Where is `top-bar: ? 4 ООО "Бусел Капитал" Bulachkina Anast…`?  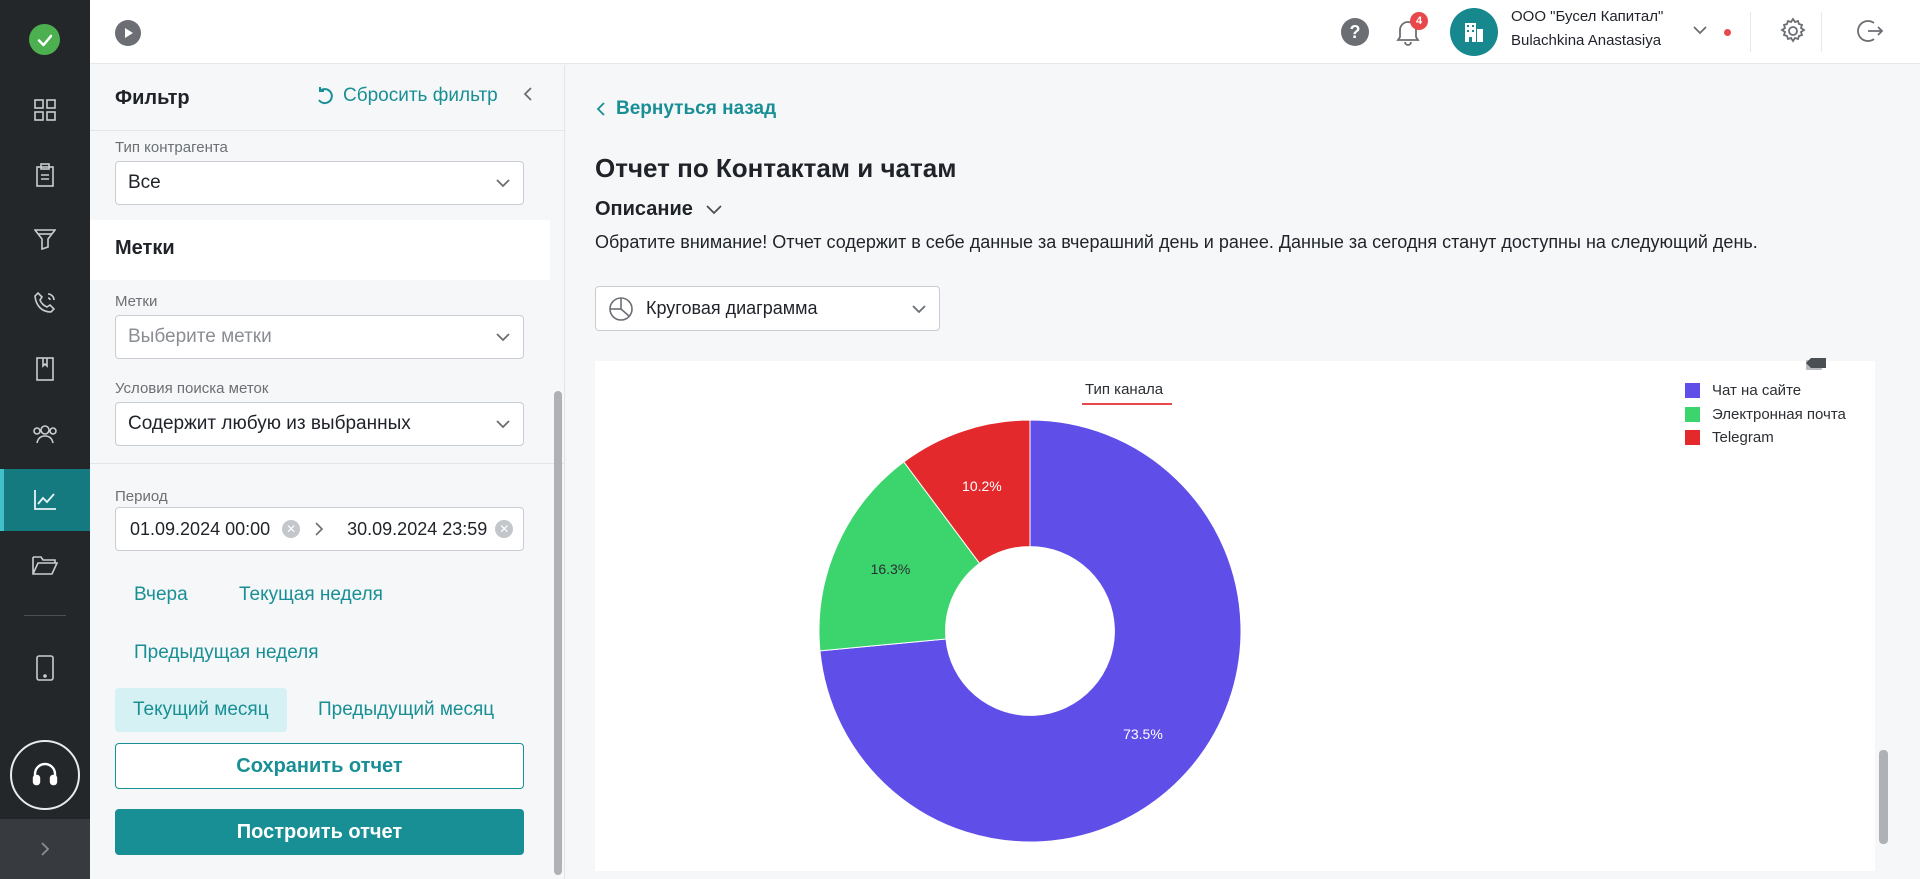
top-bar: ? 4 ООО "Бусел Капитал" Bulachkina Anast… is located at coordinates (1005, 32).